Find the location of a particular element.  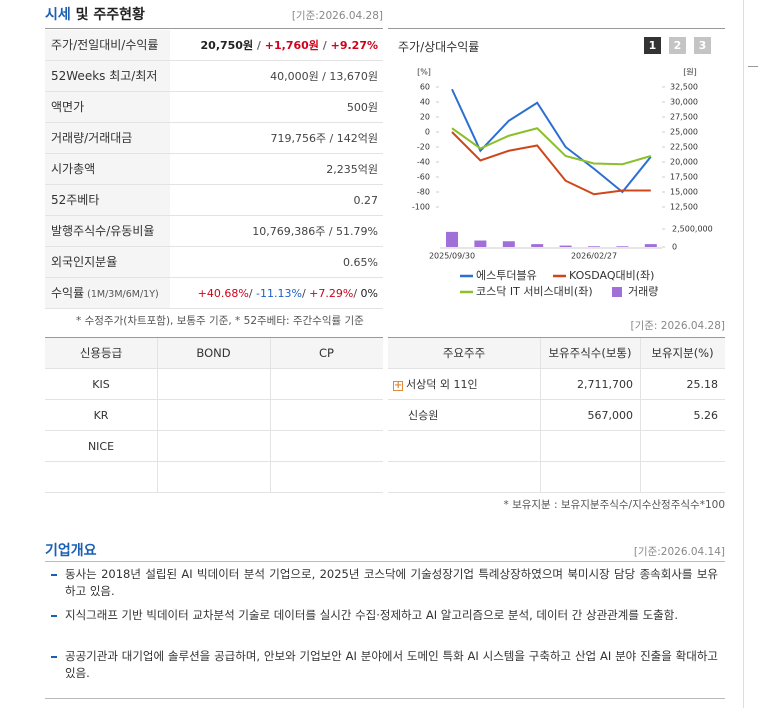

y2-tick-label: 25,000 is located at coordinates (684, 132).